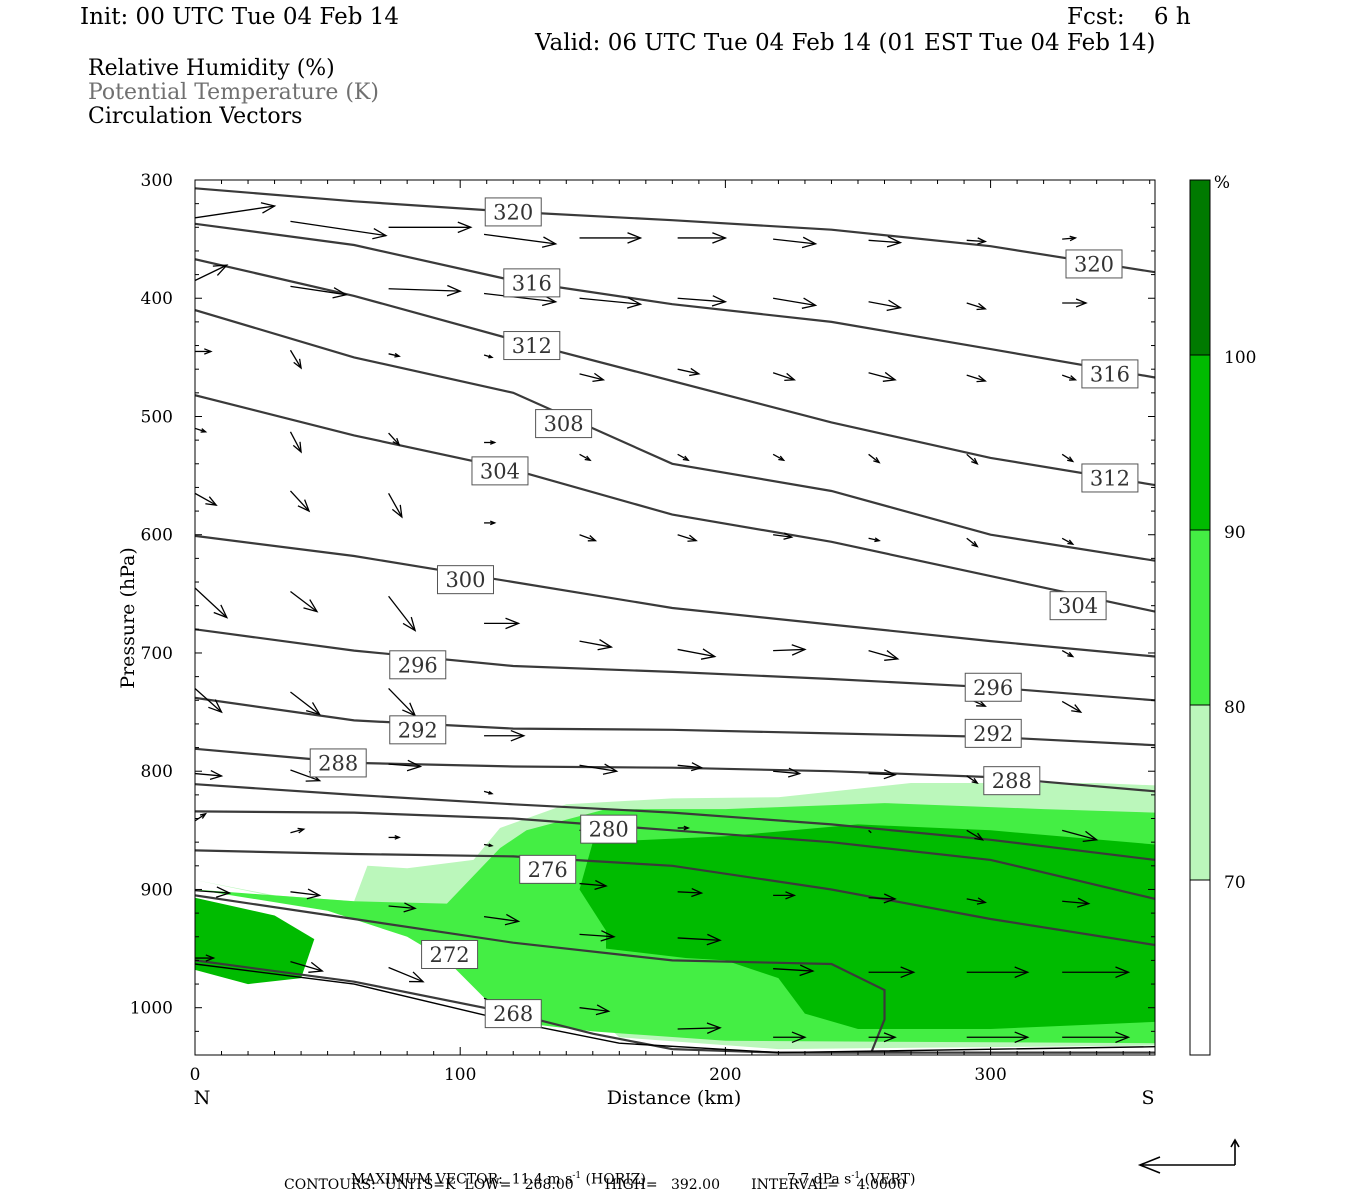  What do you see at coordinates (532, 346) in the screenshot?
I see `contour-label-text: 312` at bounding box center [532, 346].